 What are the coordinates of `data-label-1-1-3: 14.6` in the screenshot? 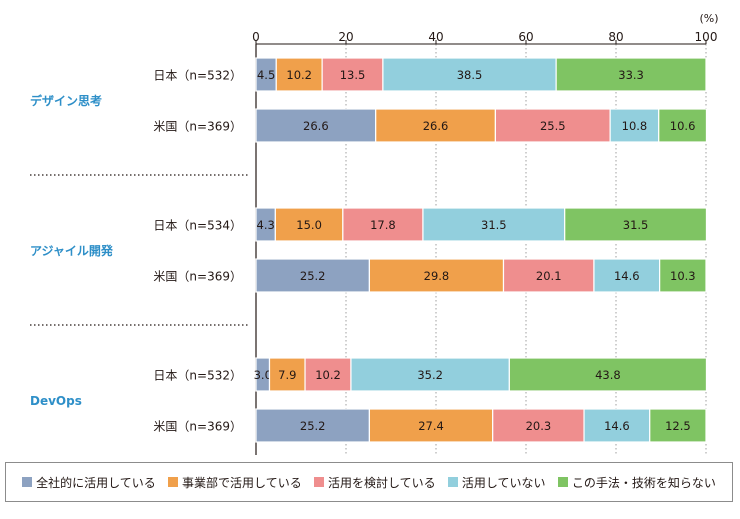 It's located at (627, 276).